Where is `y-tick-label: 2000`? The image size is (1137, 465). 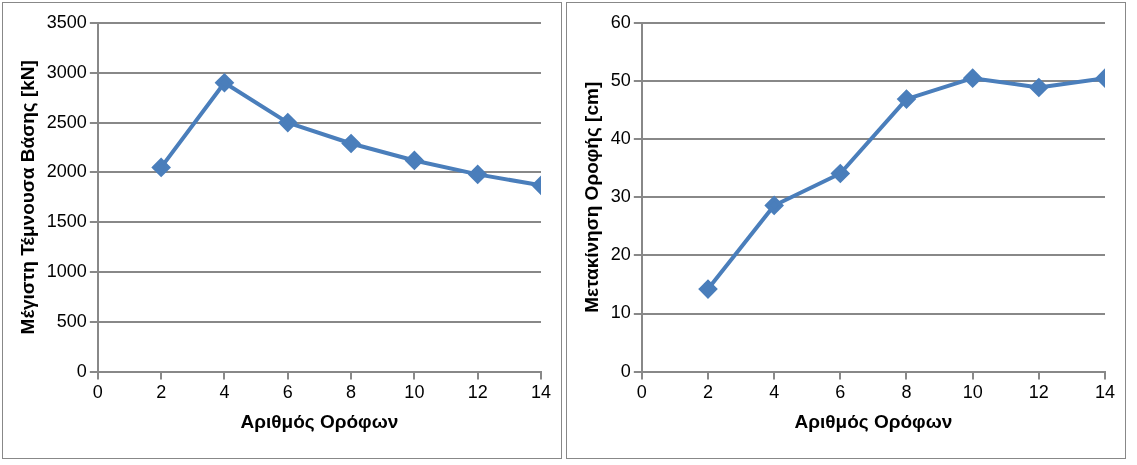 y-tick-label: 2000 is located at coordinates (66, 171).